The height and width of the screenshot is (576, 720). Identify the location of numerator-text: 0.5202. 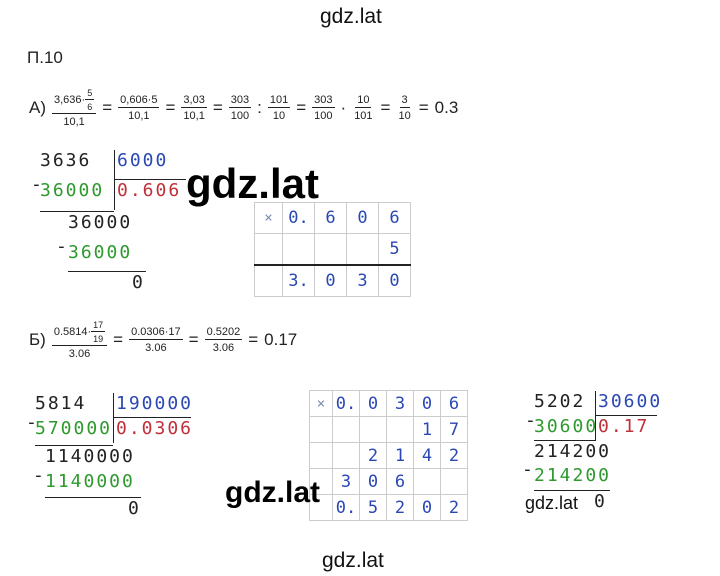
(223, 332).